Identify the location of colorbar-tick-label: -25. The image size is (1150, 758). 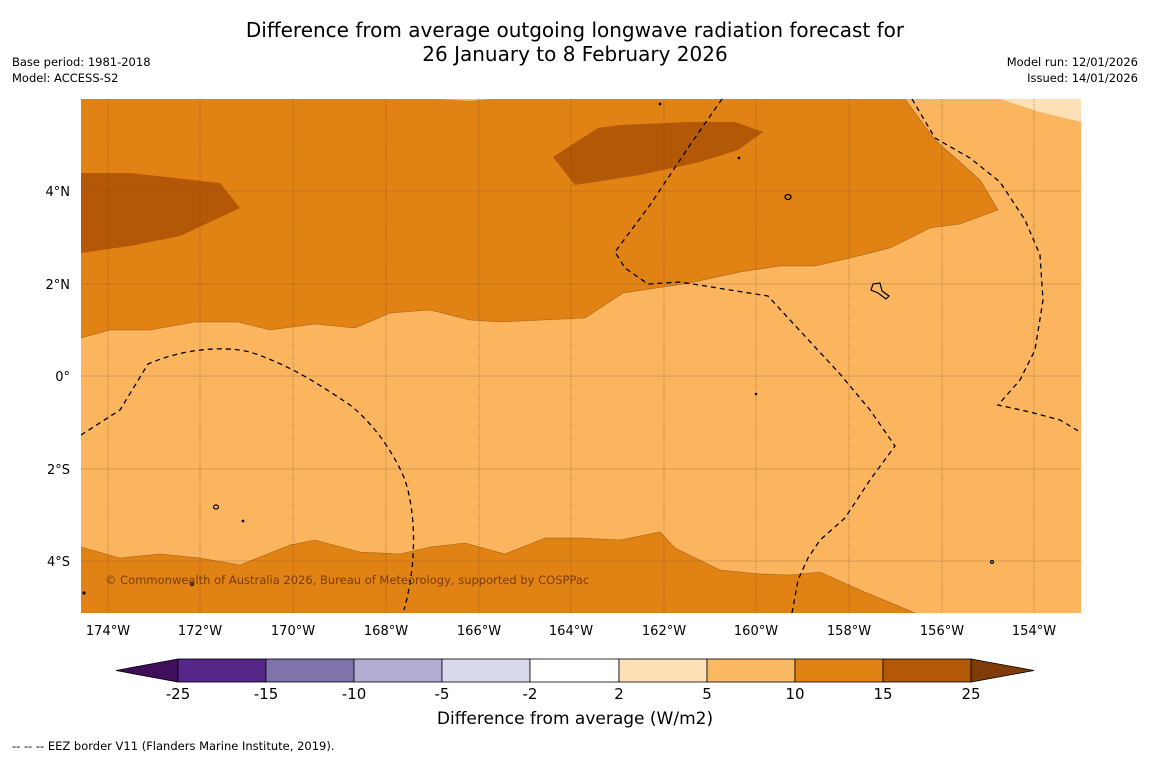
(178, 694).